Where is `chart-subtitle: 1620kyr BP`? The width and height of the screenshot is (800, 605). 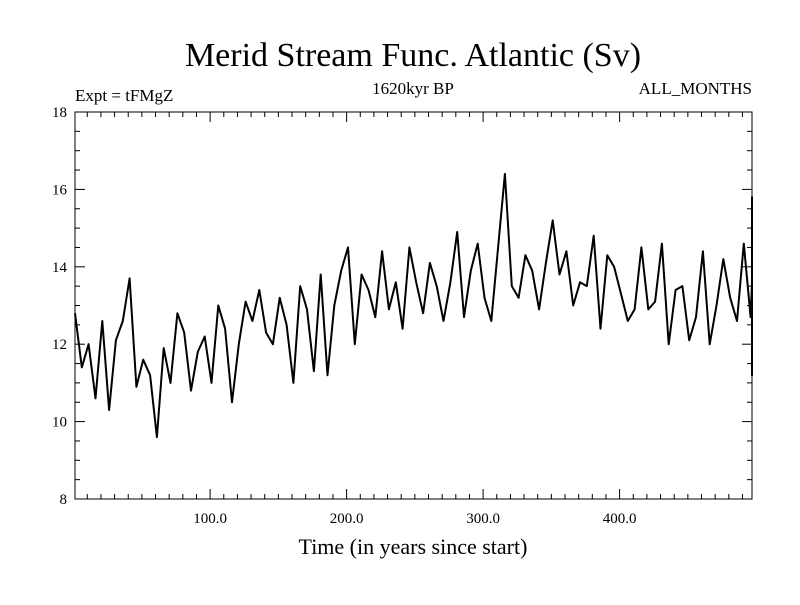
chart-subtitle: 1620kyr BP is located at coordinates (413, 88).